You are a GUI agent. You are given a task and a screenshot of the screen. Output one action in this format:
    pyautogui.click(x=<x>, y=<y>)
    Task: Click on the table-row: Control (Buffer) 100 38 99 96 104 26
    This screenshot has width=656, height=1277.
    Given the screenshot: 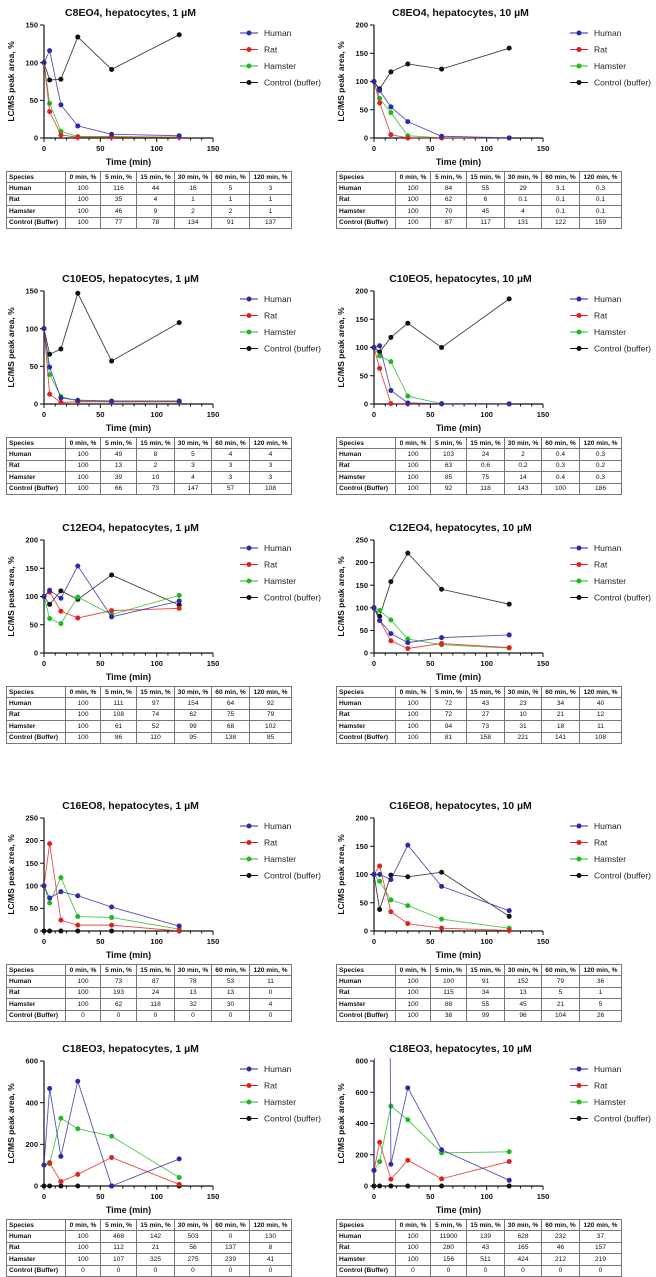 What is the action you would take?
    pyautogui.click(x=479, y=1015)
    